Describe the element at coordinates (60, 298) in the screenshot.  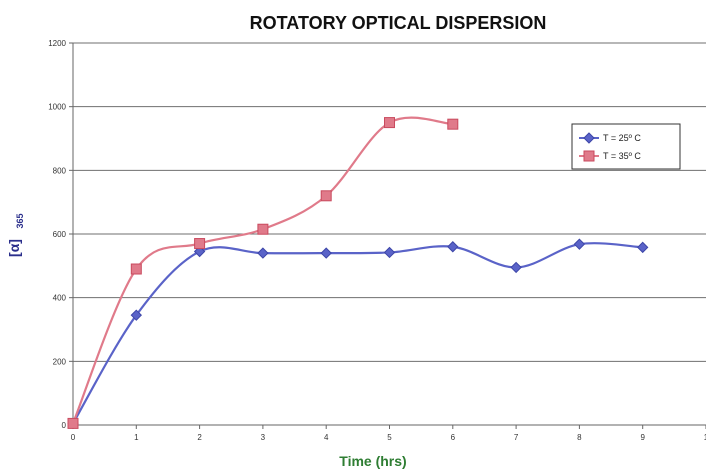
I see `y-tick-label-400: 400` at that location.